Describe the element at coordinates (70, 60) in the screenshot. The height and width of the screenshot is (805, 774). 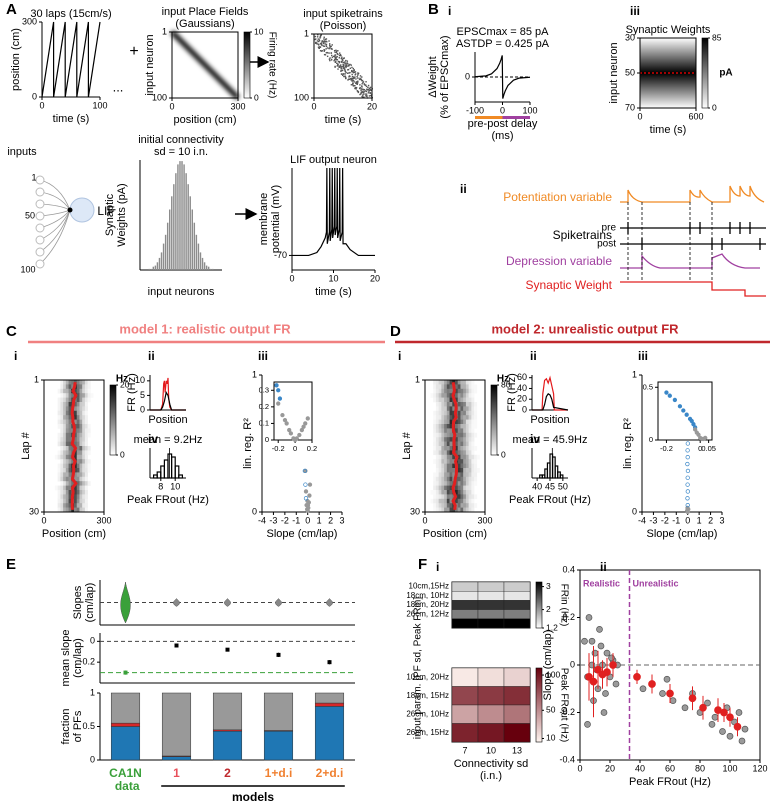
I see `chart` at that location.